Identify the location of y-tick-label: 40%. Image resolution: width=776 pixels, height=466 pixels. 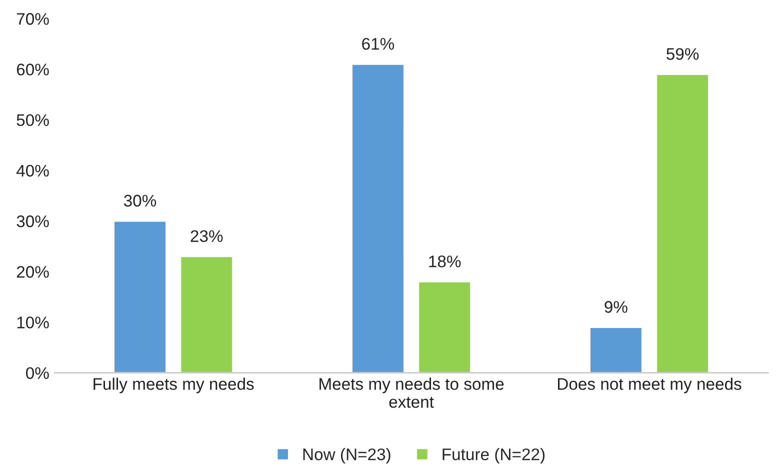
(32, 170).